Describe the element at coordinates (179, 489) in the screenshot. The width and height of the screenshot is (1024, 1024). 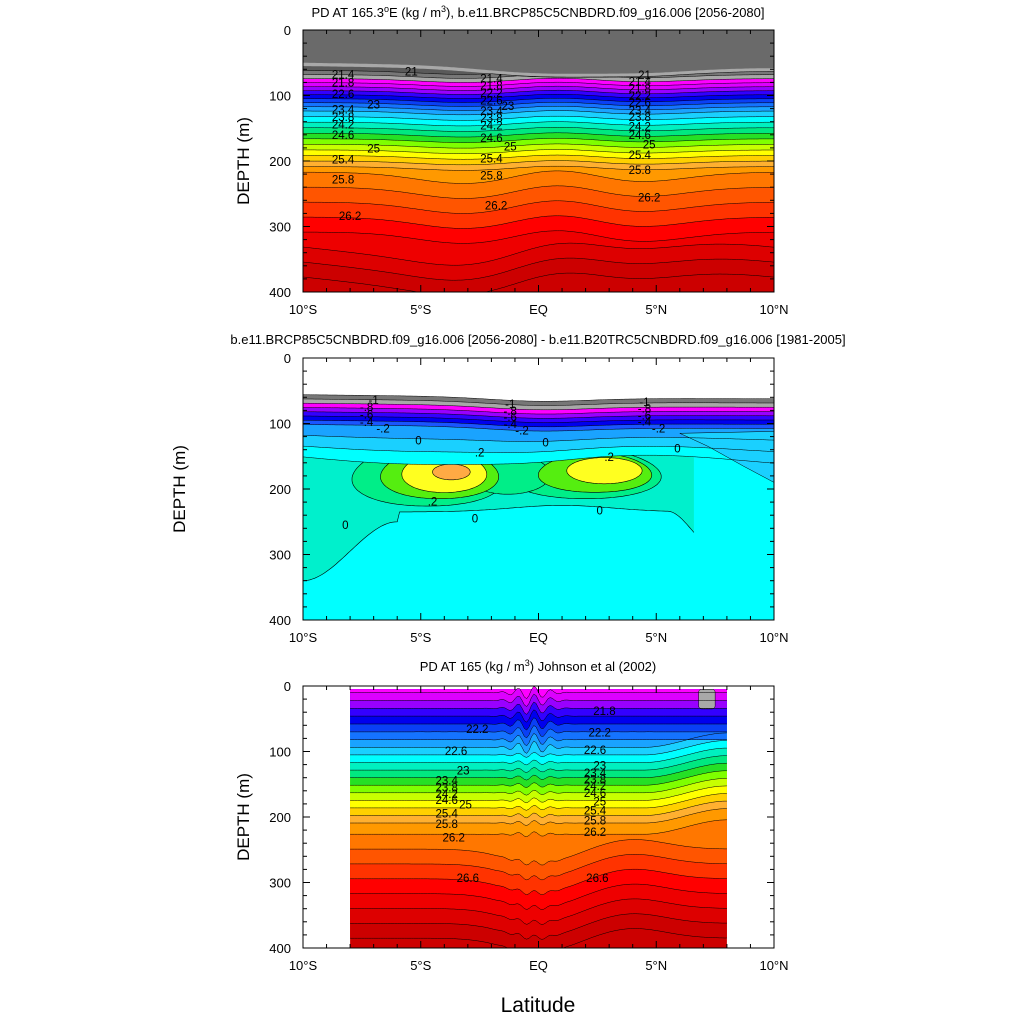
I see `panel-2-ylabel: DEPTH (m)` at that location.